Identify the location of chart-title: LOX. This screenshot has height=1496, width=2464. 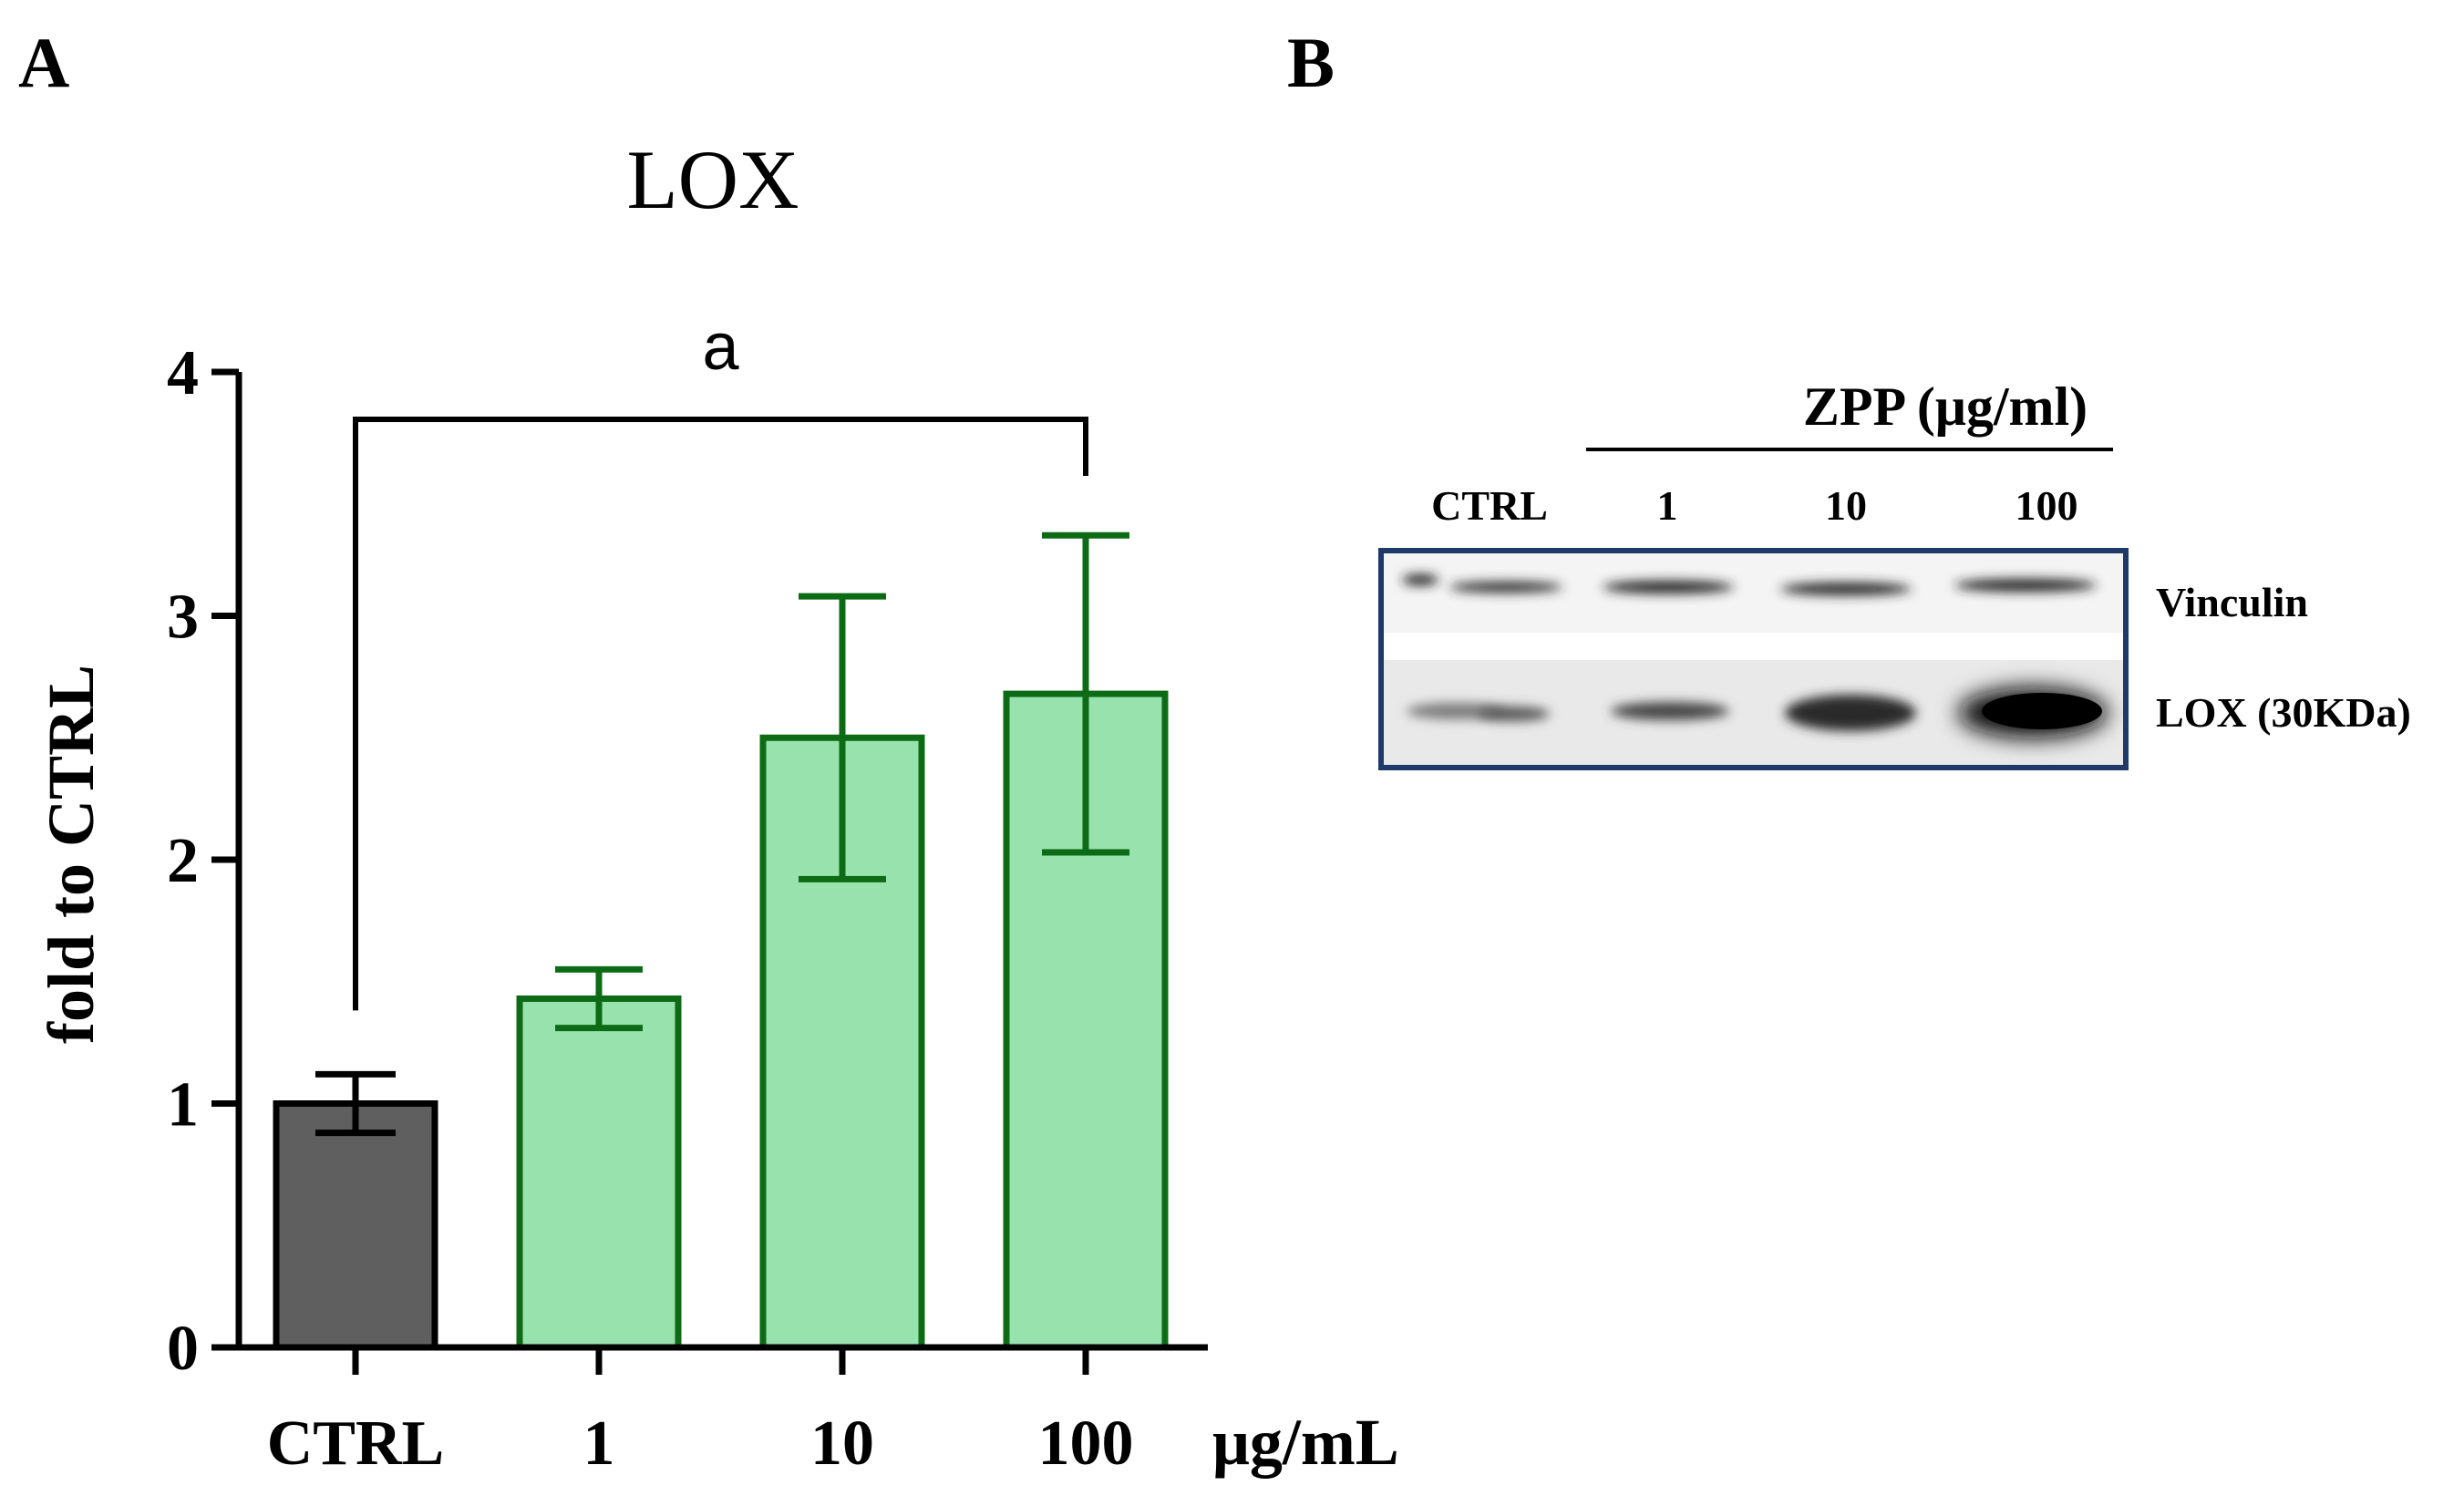
(713, 180).